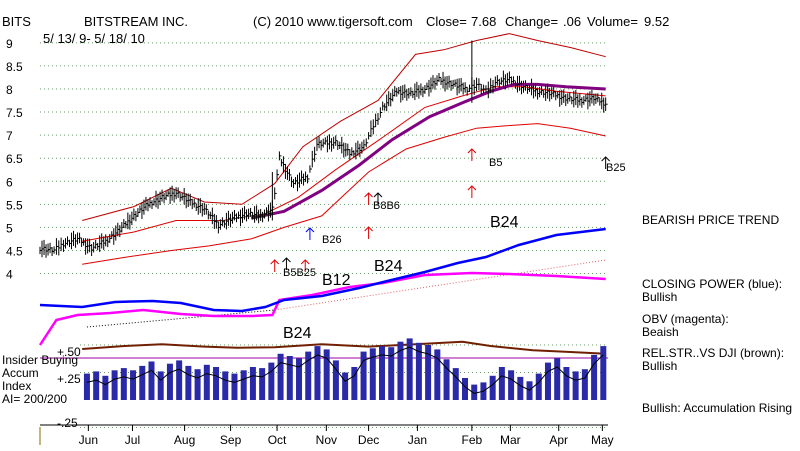 This screenshot has width=800, height=451. What do you see at coordinates (184, 440) in the screenshot?
I see `month-label: Aug` at bounding box center [184, 440].